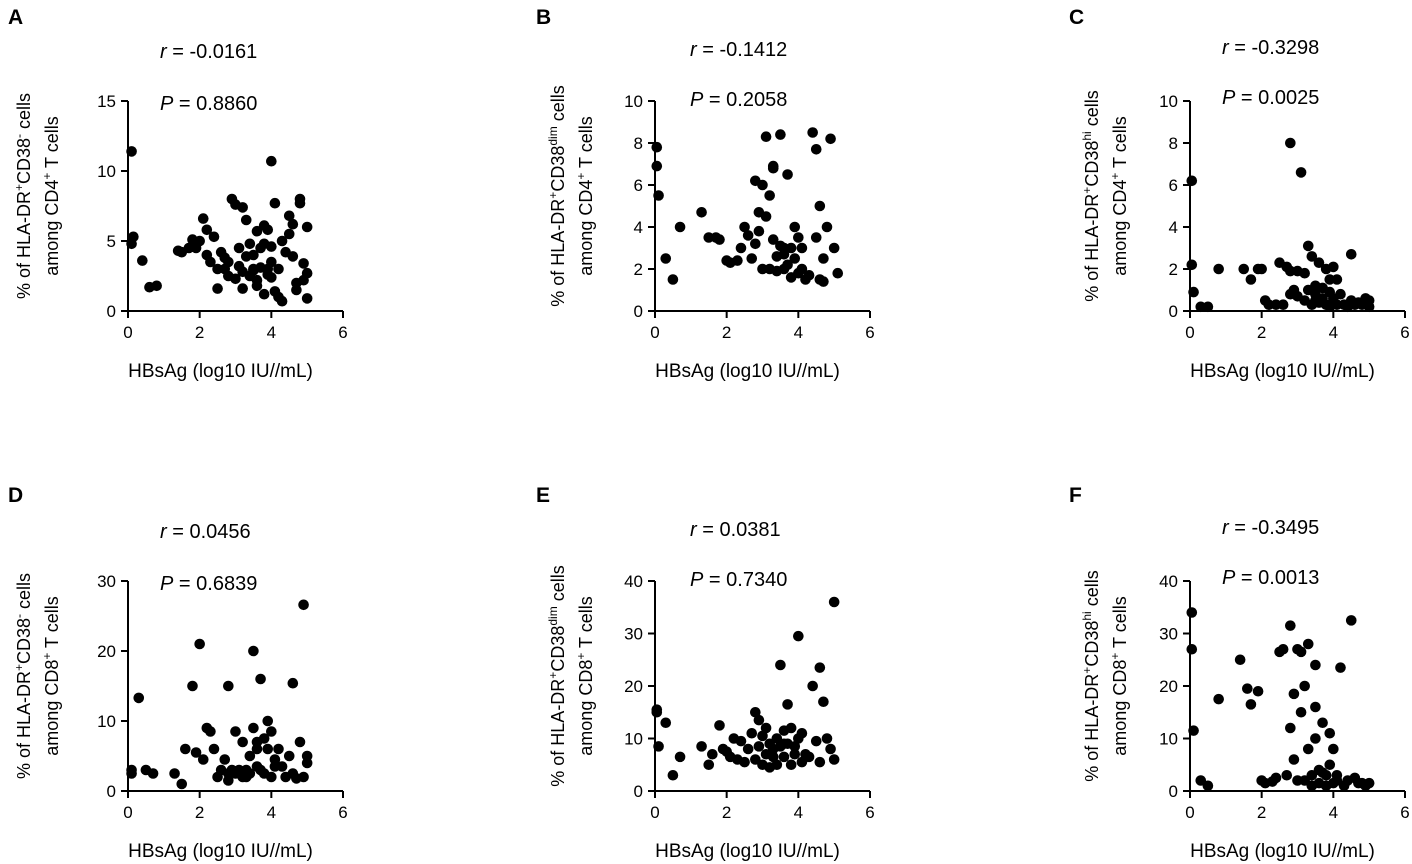  I want to click on r-value: -0.0161, so click(223, 52).